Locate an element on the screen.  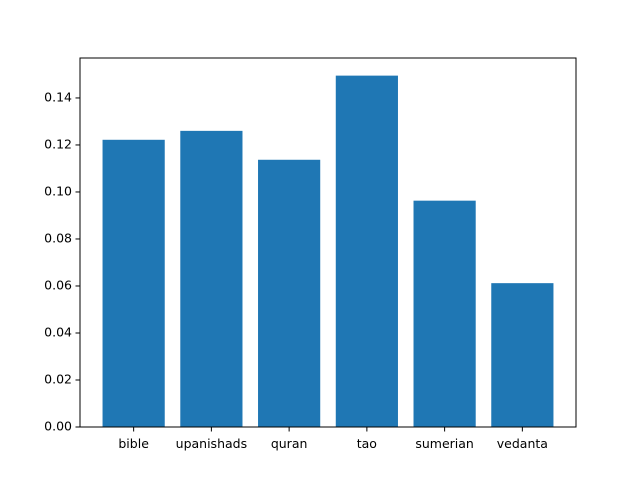
x-tick-label-quran: quran is located at coordinates (289, 443).